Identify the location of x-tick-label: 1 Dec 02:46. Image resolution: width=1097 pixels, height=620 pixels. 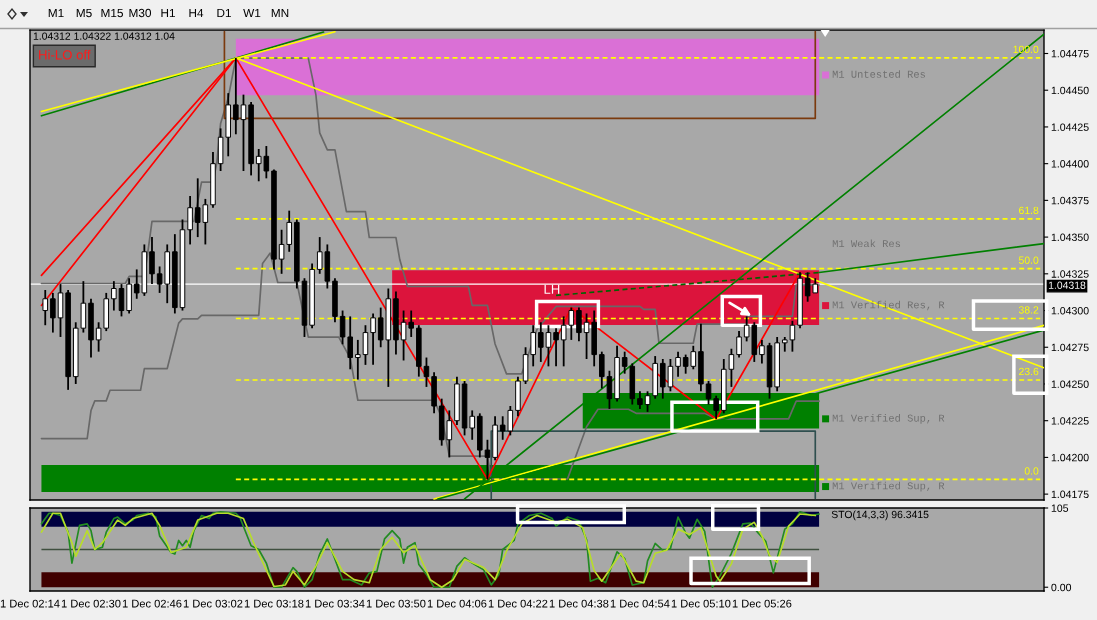
(152, 603).